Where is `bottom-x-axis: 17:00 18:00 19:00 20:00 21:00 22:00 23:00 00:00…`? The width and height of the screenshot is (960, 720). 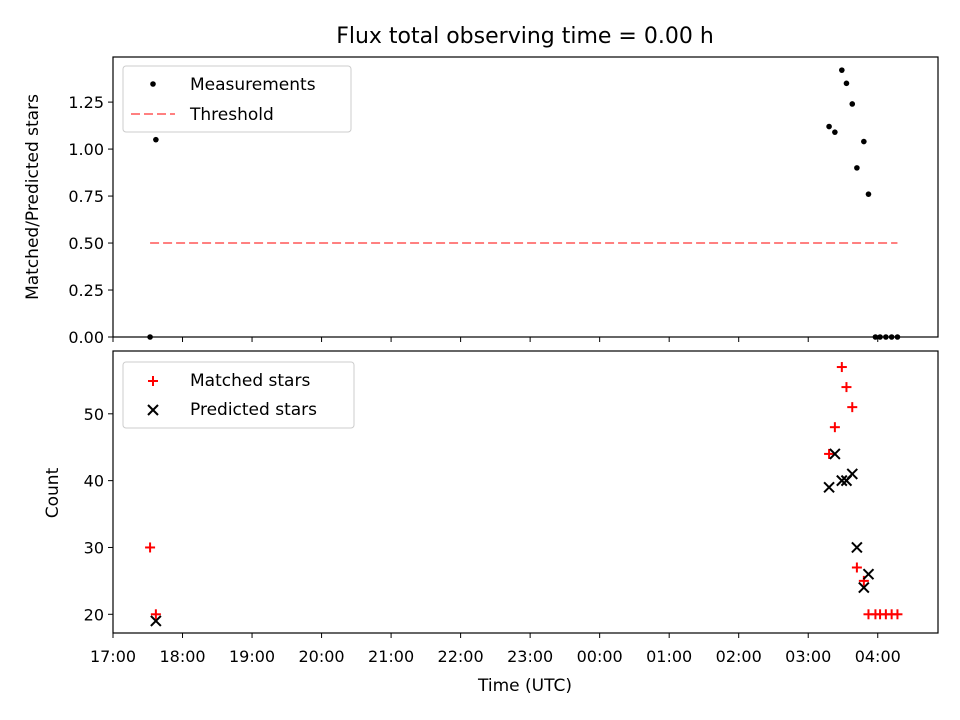
bottom-x-axis: 17:00 18:00 19:00 20:00 21:00 22:00 23:00 00:00… is located at coordinates (495, 649).